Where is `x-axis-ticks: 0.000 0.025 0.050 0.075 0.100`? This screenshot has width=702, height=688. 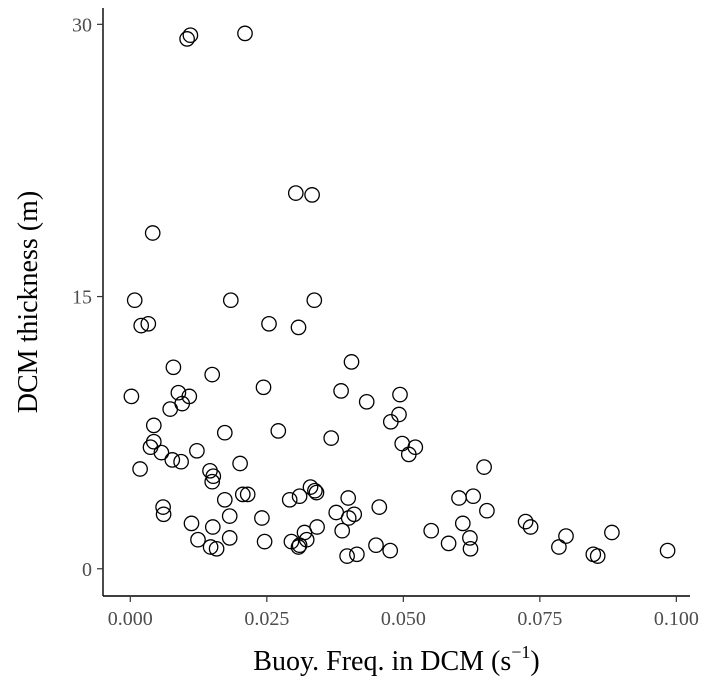
x-axis-ticks: 0.000 0.025 0.050 0.075 0.100 is located at coordinates (403, 613).